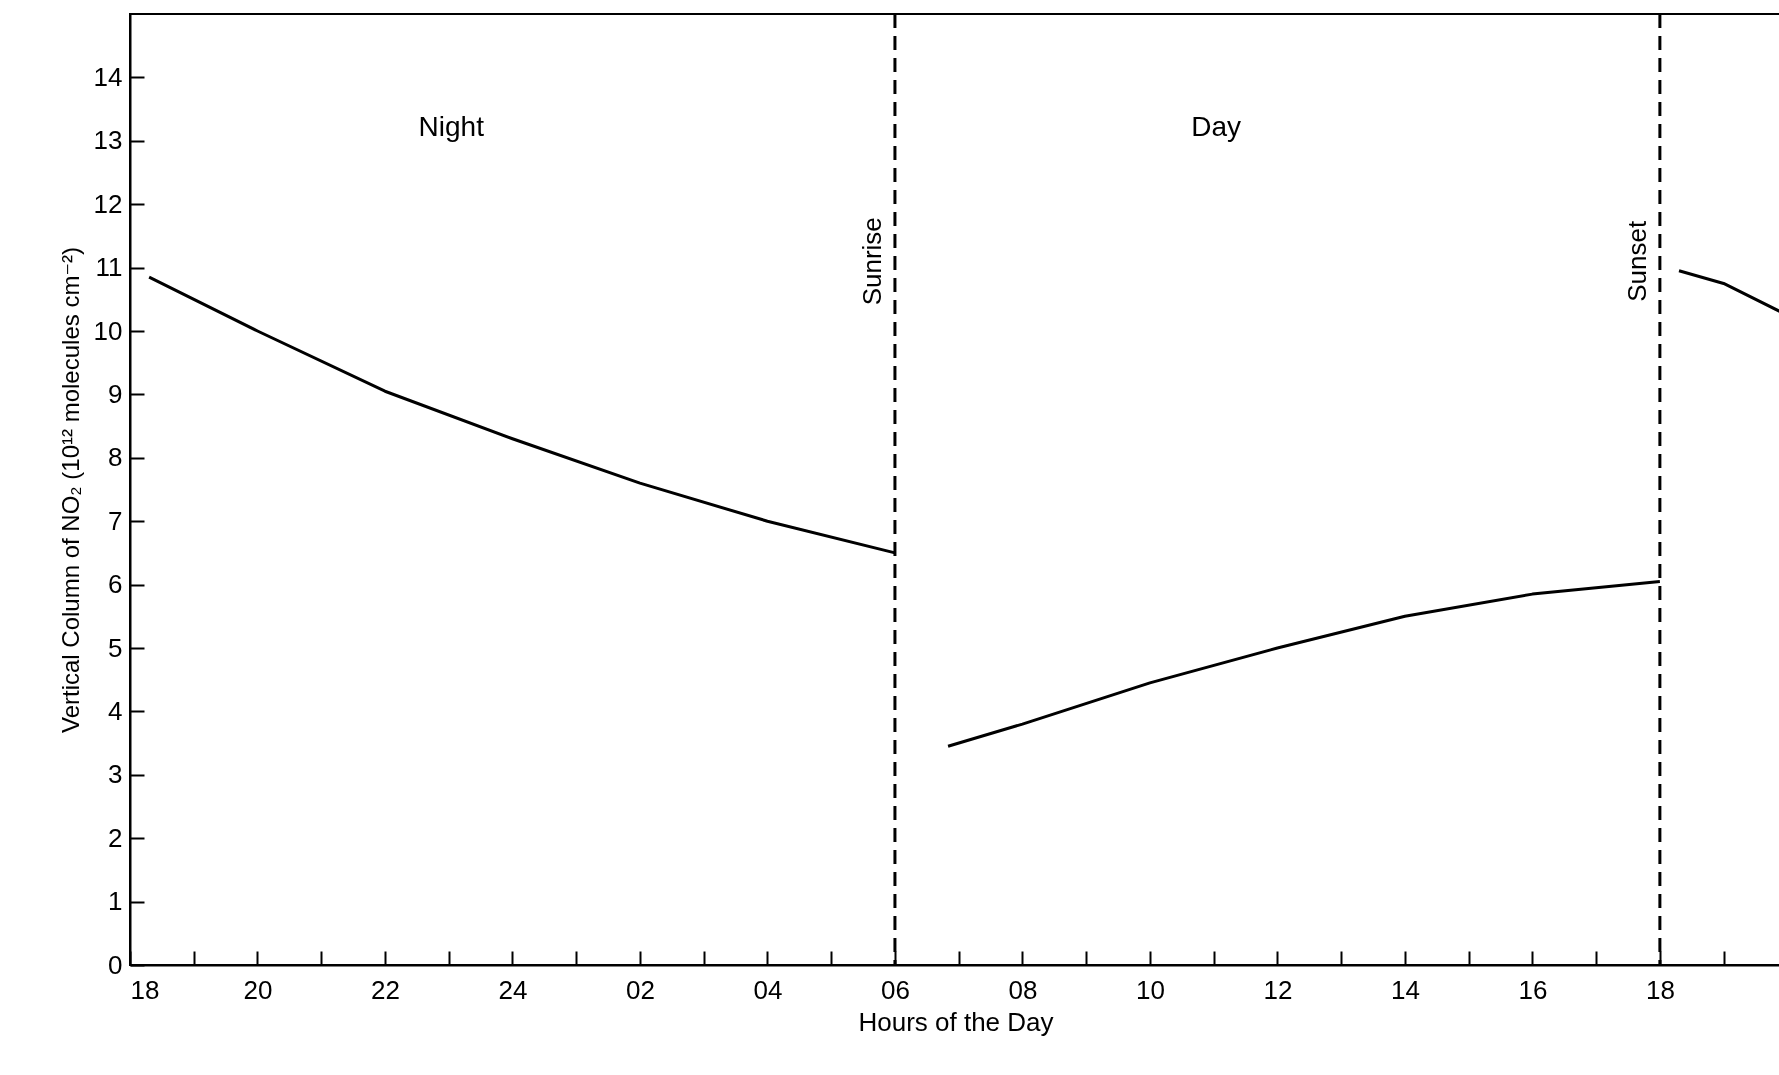 This screenshot has height=1075, width=1779. Describe the element at coordinates (108, 140) in the screenshot. I see `y-tick-label: 13` at that location.